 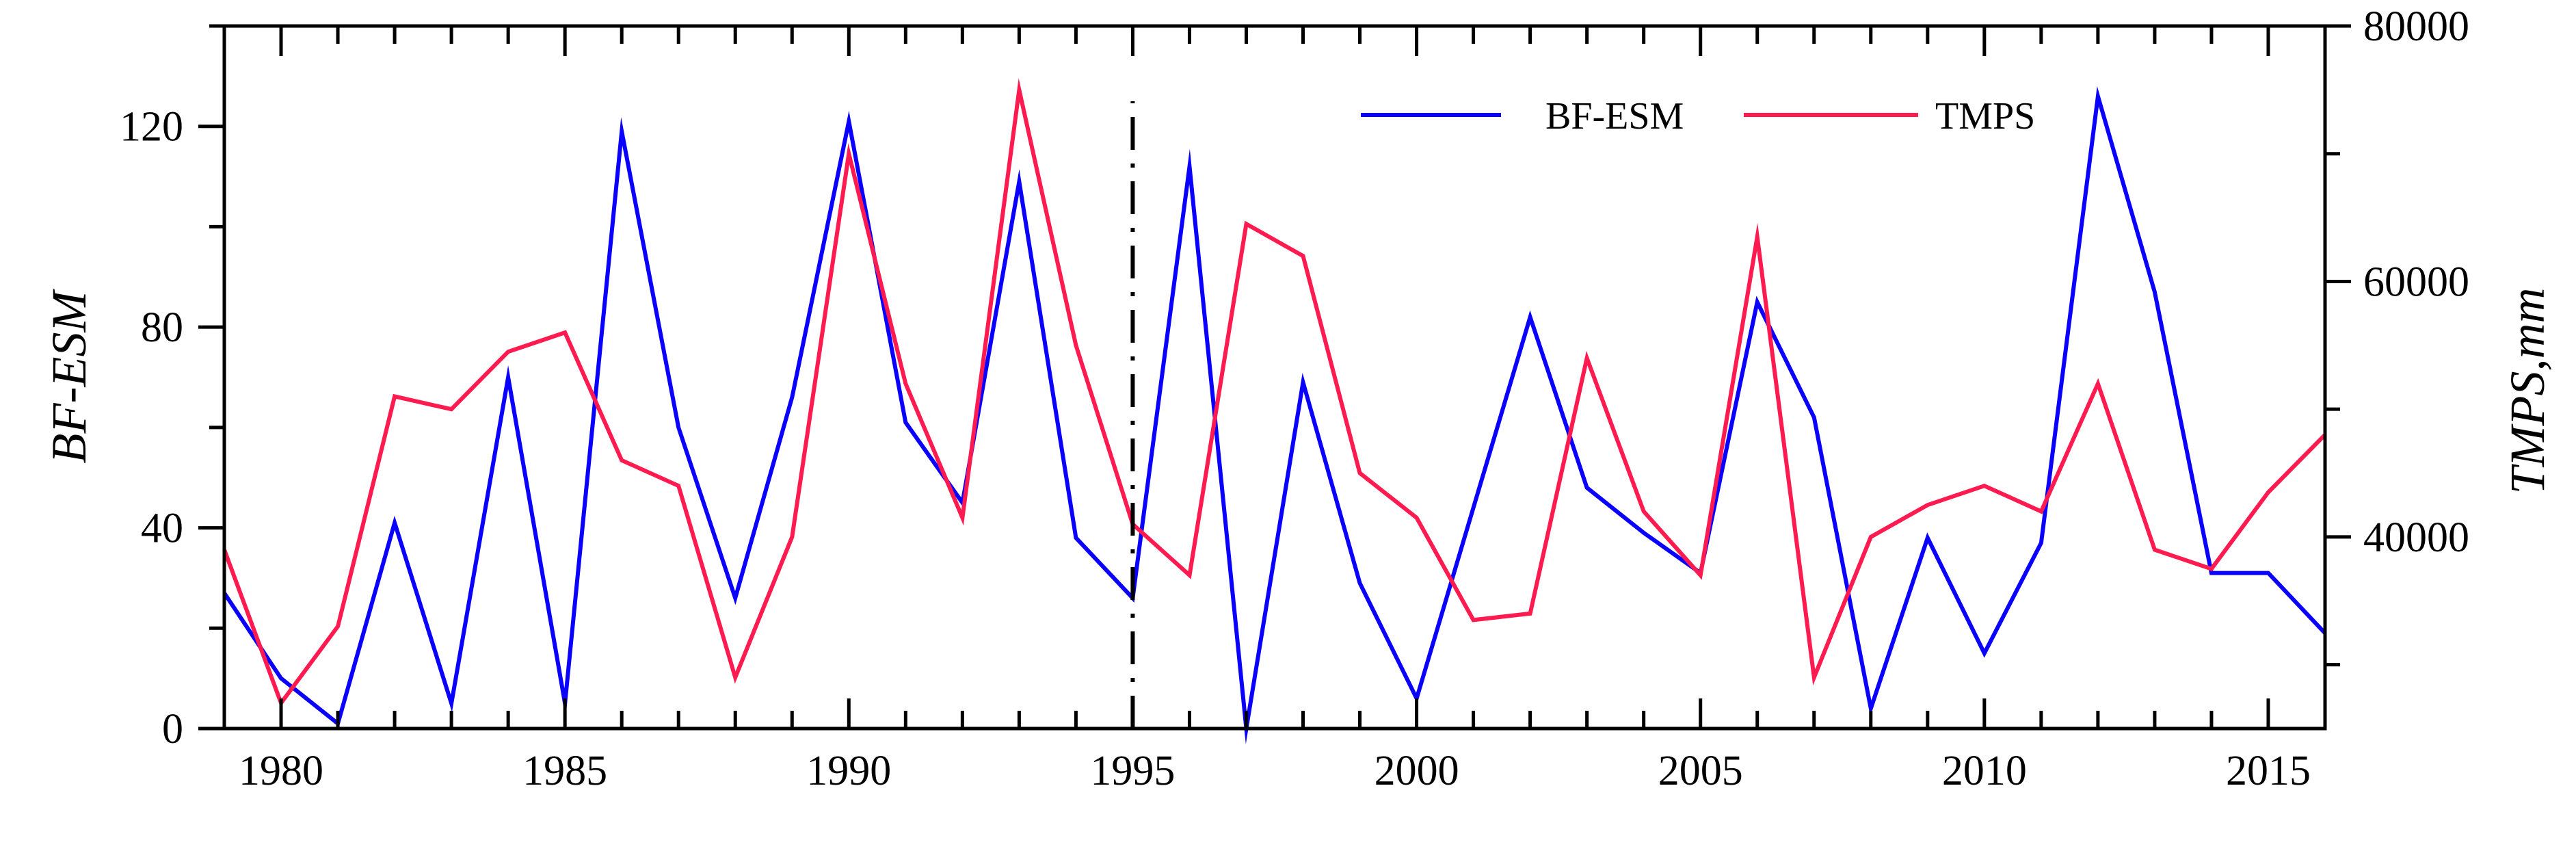 I want to click on x-tick-label: 1990, so click(x=848, y=771).